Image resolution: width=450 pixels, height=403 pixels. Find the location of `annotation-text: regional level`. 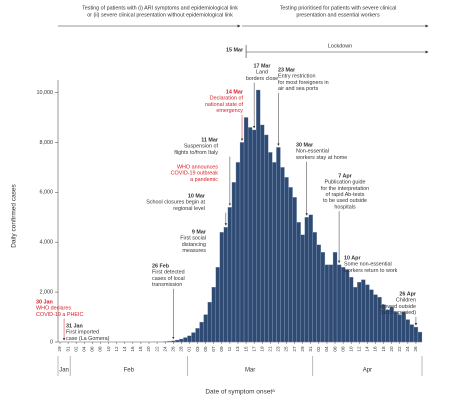

annotation-text: regional level is located at coordinates (189, 209).